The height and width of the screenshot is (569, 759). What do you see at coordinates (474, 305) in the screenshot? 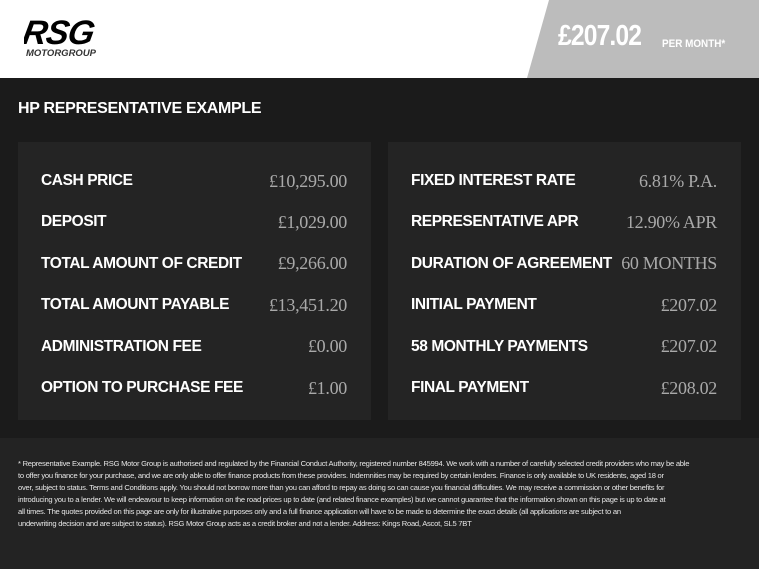
I see `finance-label: INITIAL PAYMENT` at bounding box center [474, 305].